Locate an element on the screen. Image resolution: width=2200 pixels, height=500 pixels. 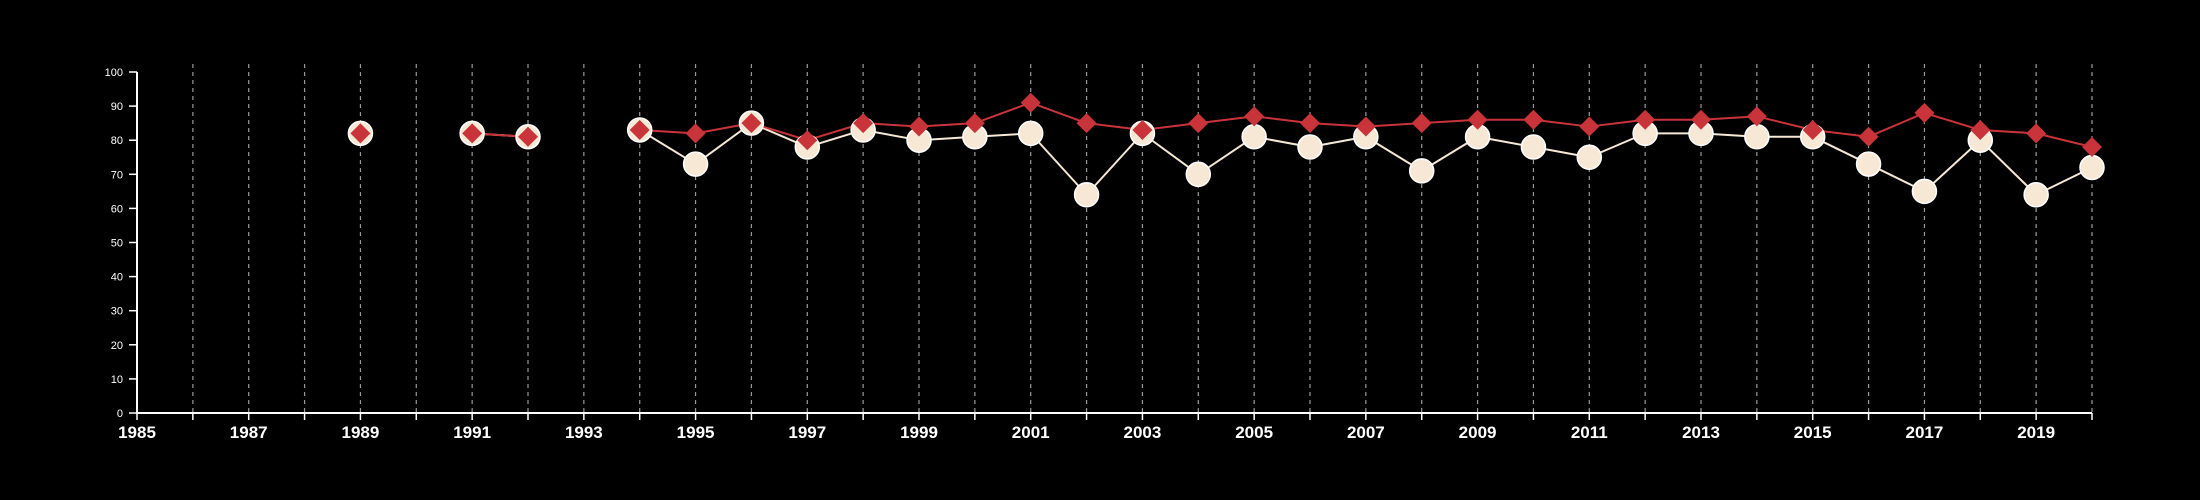
x-tick-label: 1991 is located at coordinates (472, 432).